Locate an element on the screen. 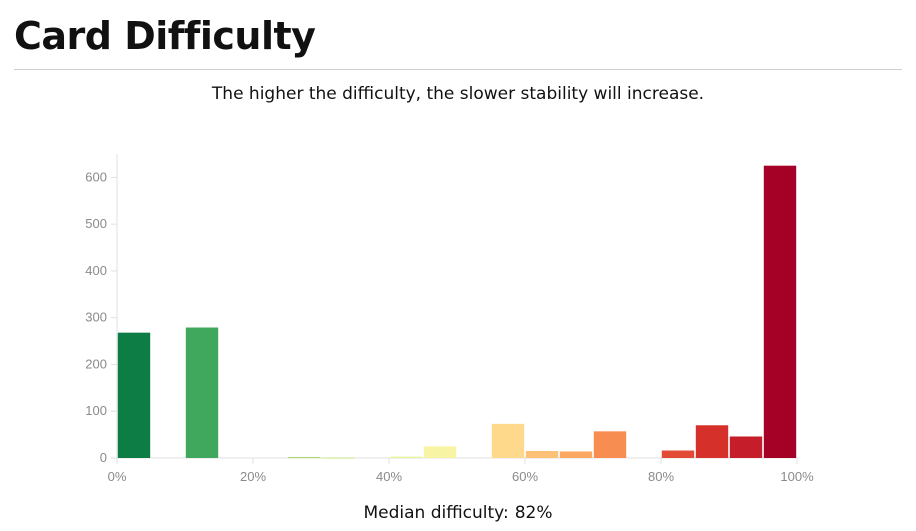 This screenshot has height=531, width=916. y-axis: 0 100 200 300 400 500 600 is located at coordinates (101, 309).